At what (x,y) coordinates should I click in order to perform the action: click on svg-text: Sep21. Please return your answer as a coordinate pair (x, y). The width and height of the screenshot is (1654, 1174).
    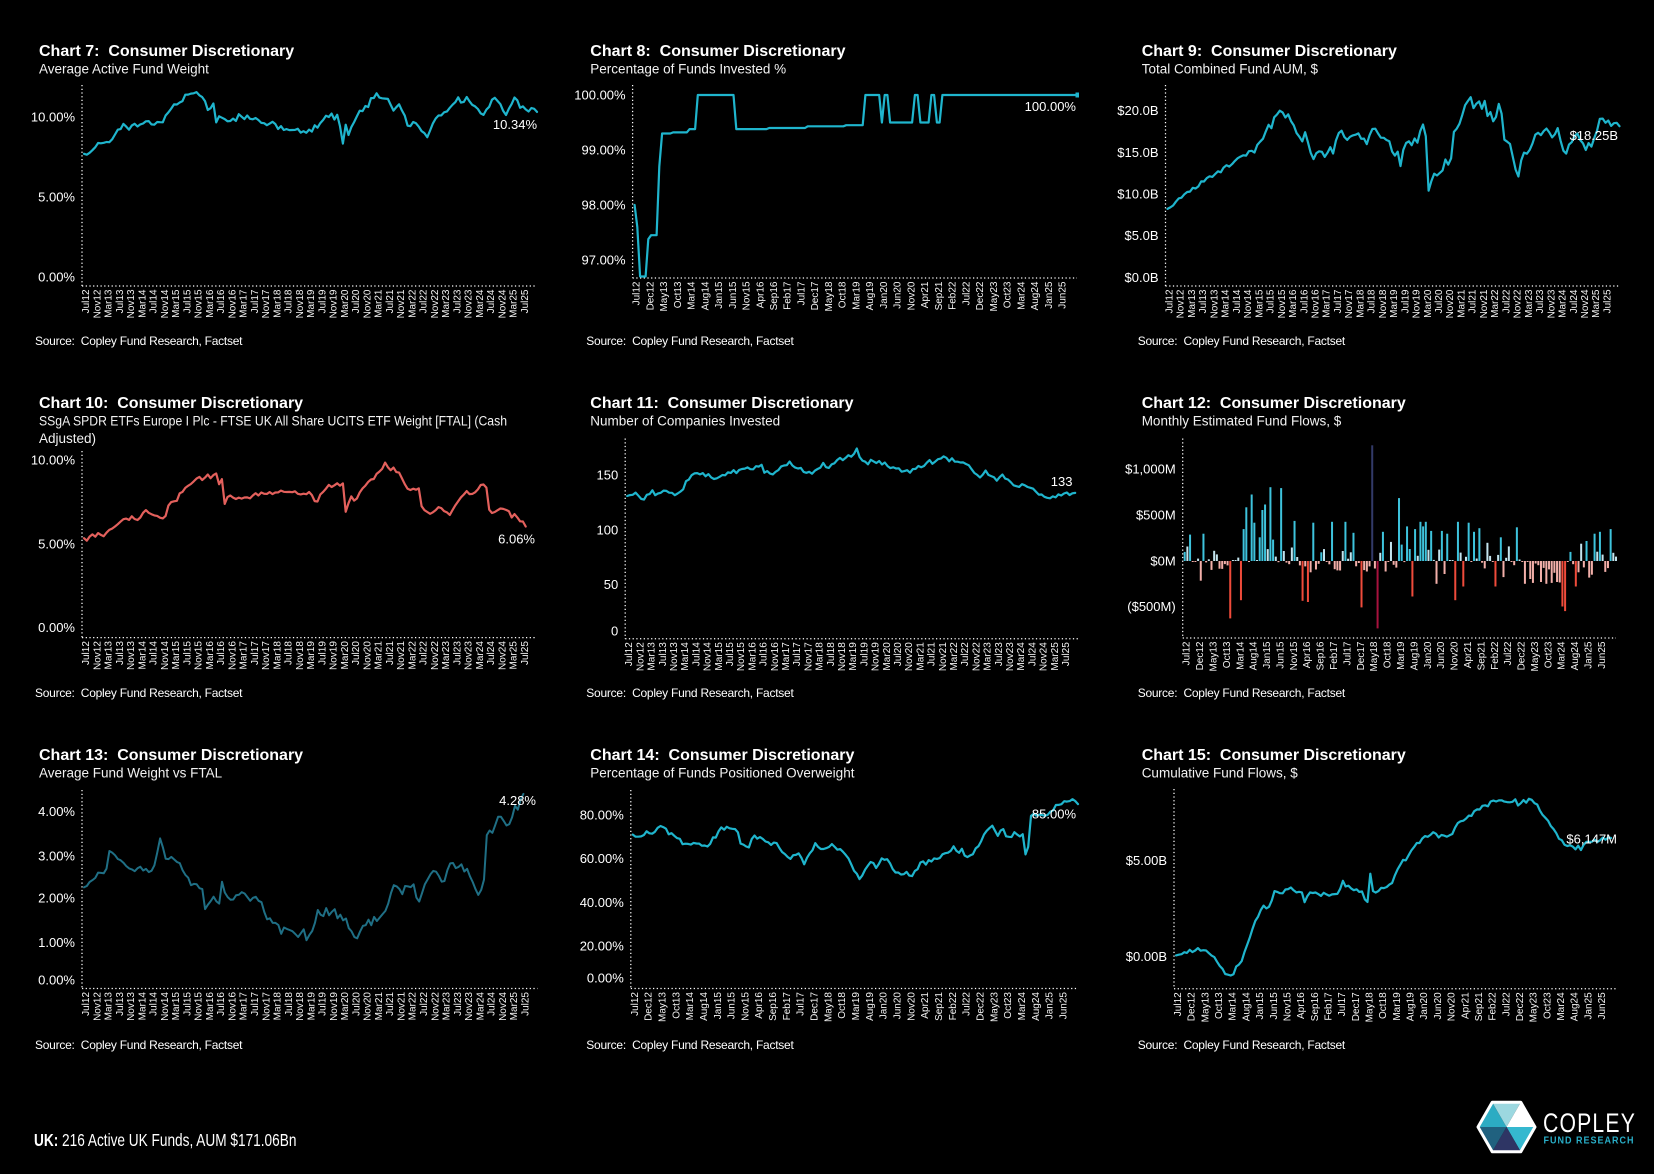
    Looking at the image, I should click on (939, 1006).